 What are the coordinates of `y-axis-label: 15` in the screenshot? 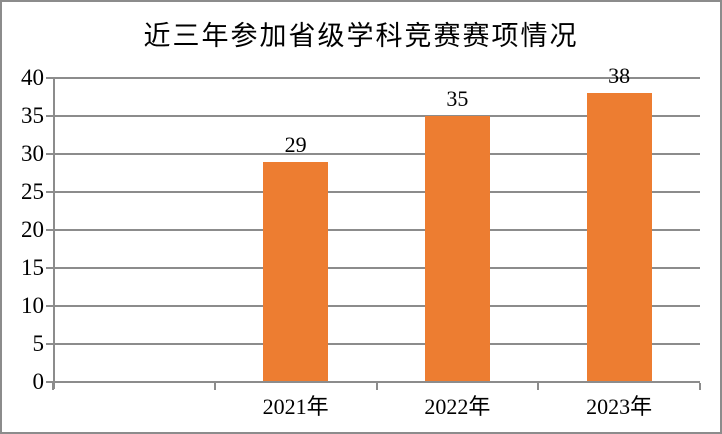 It's located at (32, 267).